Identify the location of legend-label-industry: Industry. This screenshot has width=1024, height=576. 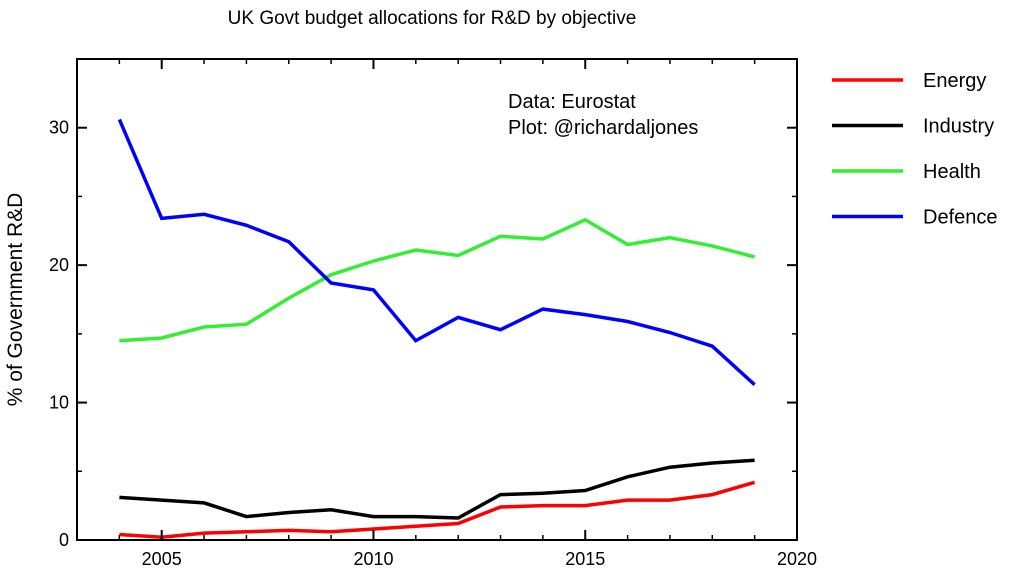
(958, 127).